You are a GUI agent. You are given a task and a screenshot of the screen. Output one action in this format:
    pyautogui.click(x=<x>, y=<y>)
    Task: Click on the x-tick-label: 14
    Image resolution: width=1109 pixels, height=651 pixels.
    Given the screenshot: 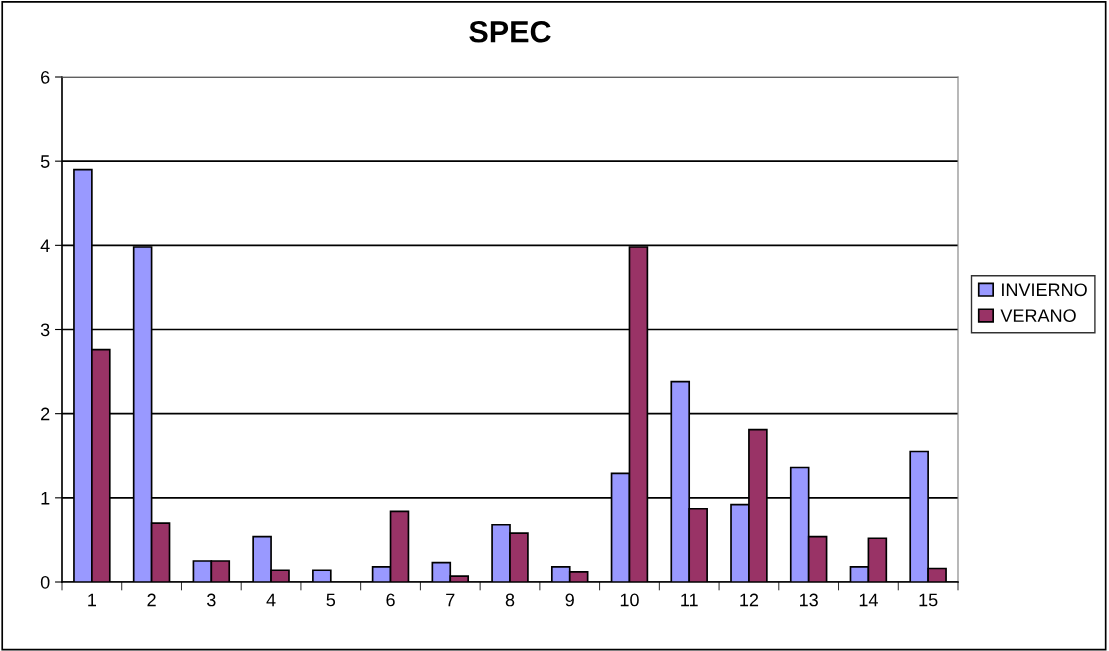 What is the action you would take?
    pyautogui.click(x=868, y=600)
    